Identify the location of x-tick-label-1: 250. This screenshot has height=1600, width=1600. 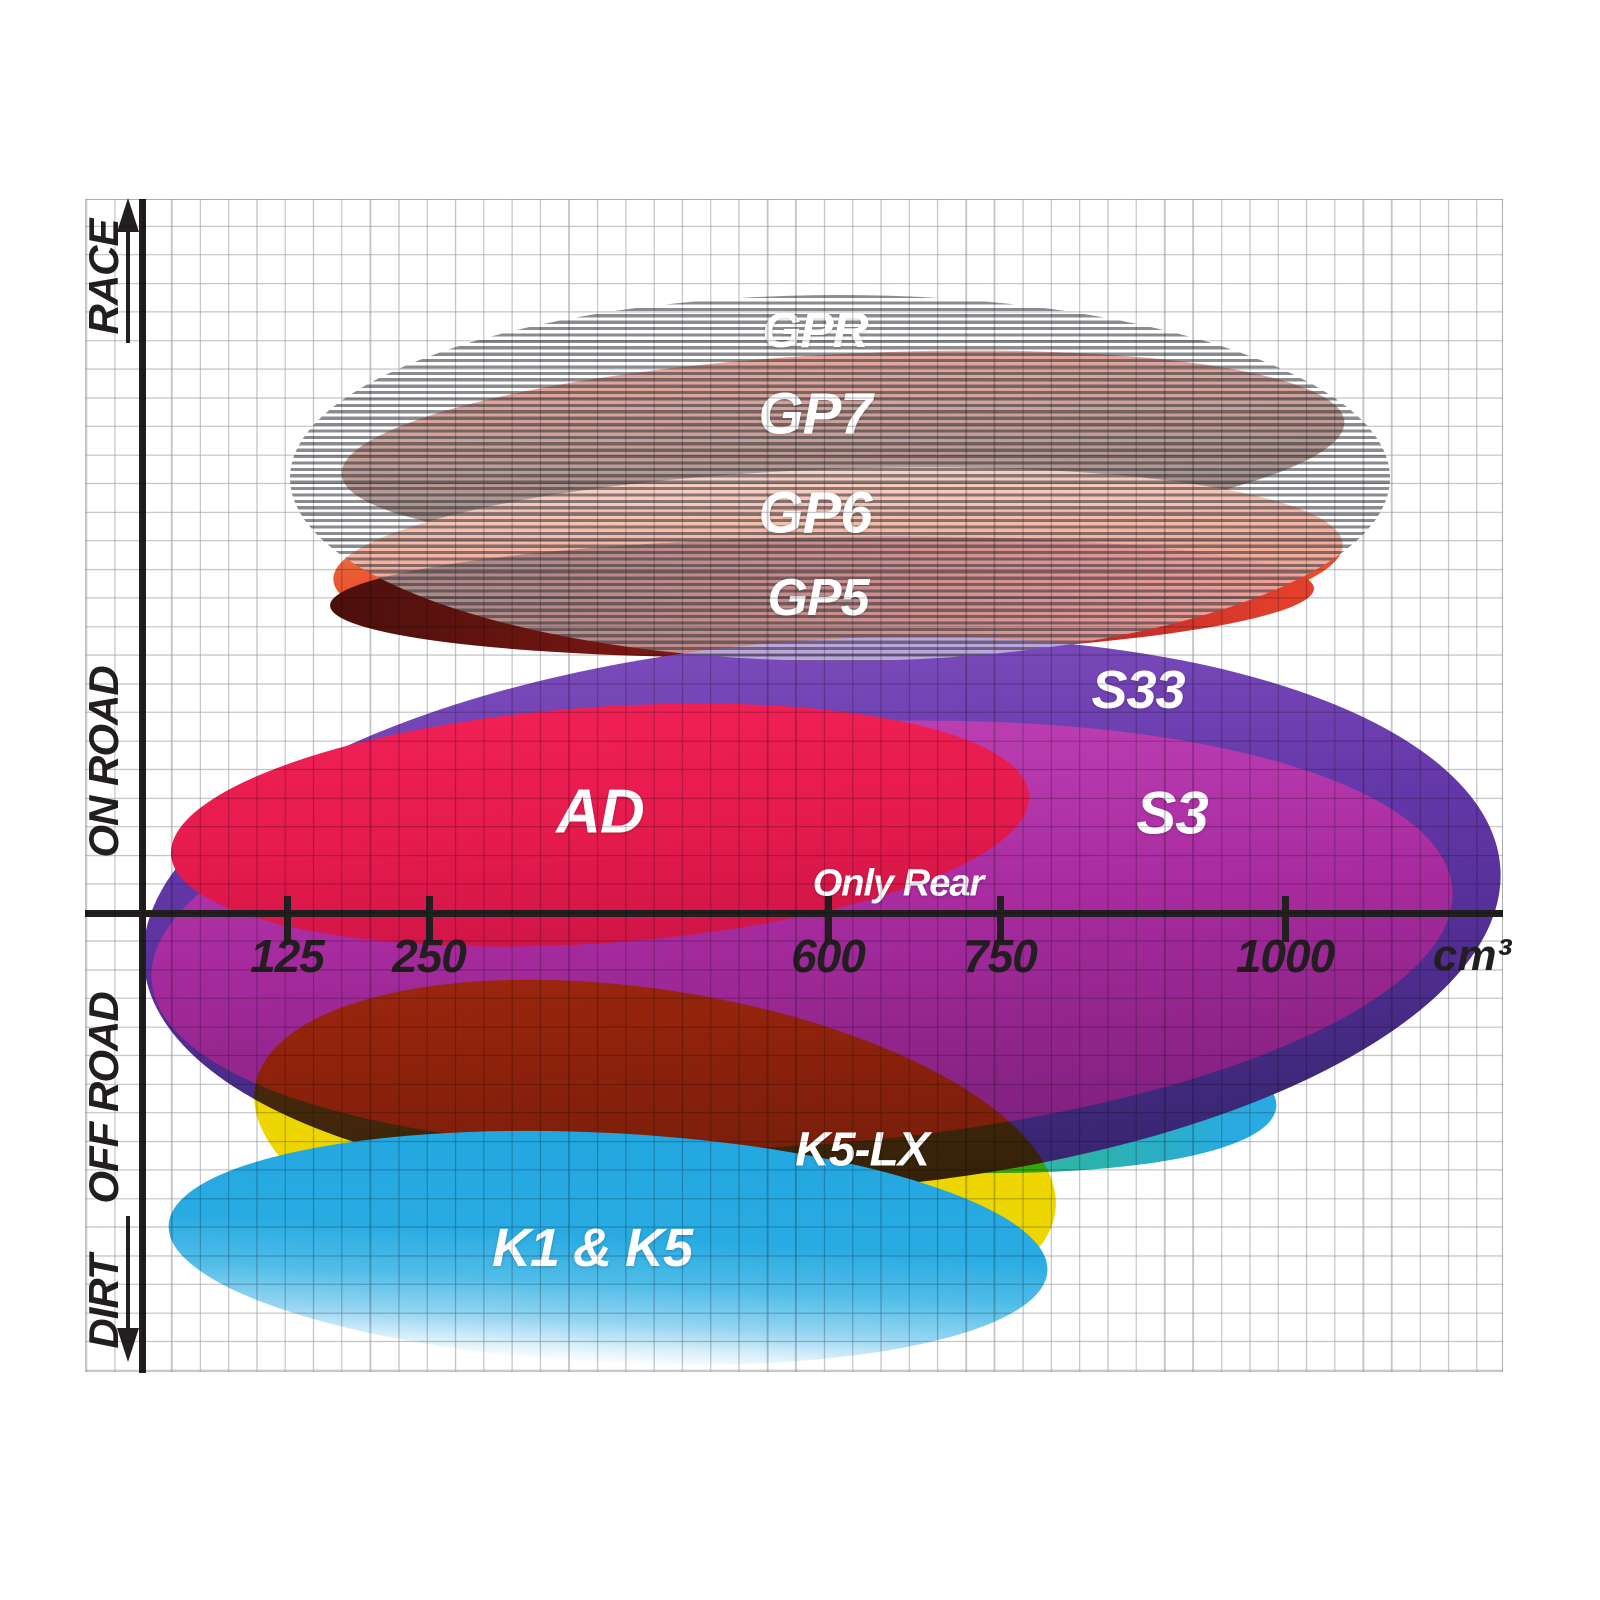
(429, 956).